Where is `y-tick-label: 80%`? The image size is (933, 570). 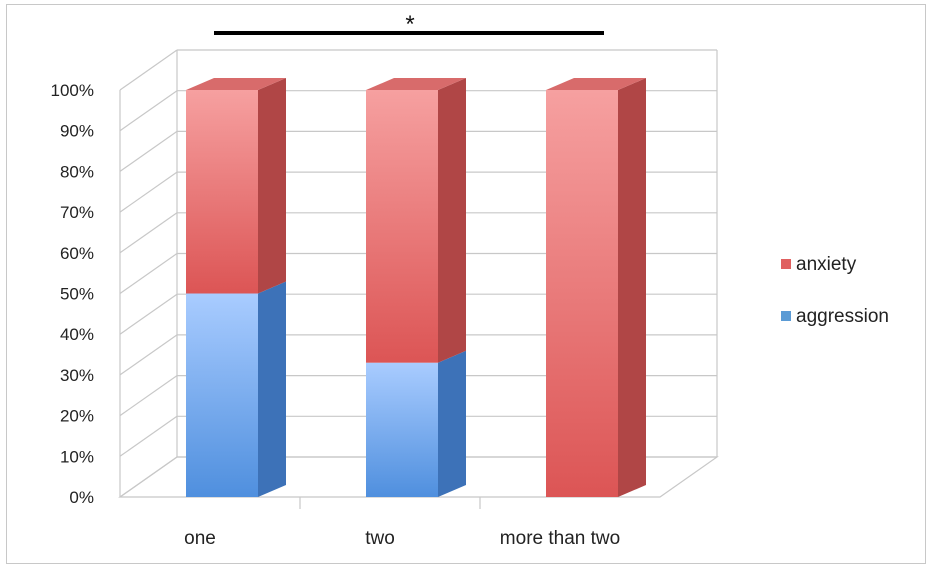 y-tick-label: 80% is located at coordinates (77, 171).